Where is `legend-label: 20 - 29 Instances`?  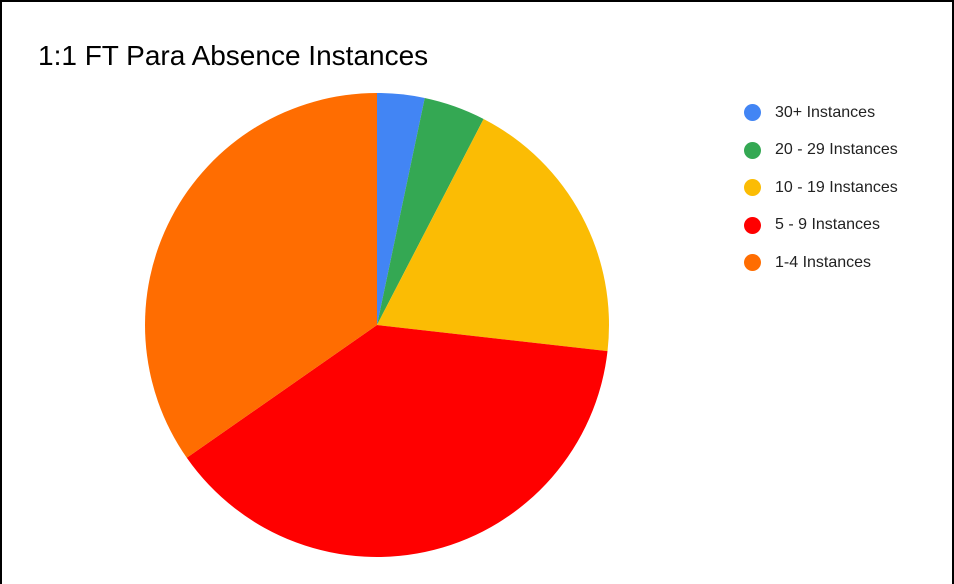
legend-label: 20 - 29 Instances is located at coordinates (836, 150).